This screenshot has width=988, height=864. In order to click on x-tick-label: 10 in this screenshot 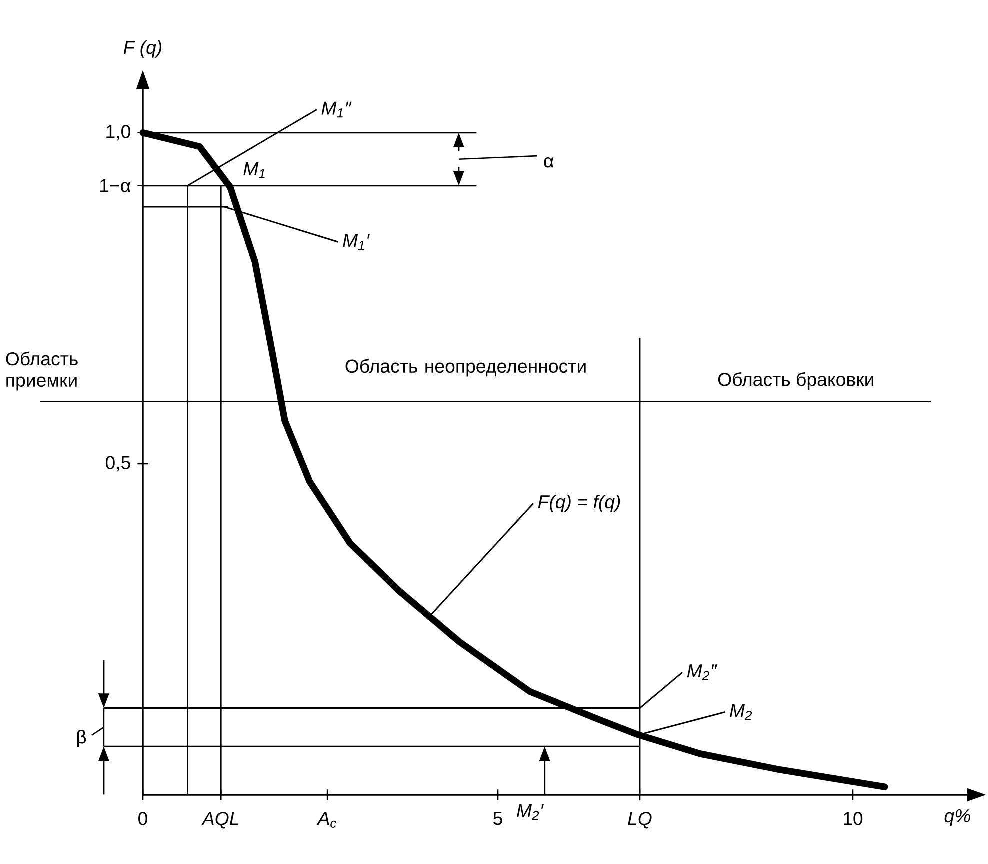, I will do `click(853, 819)`.